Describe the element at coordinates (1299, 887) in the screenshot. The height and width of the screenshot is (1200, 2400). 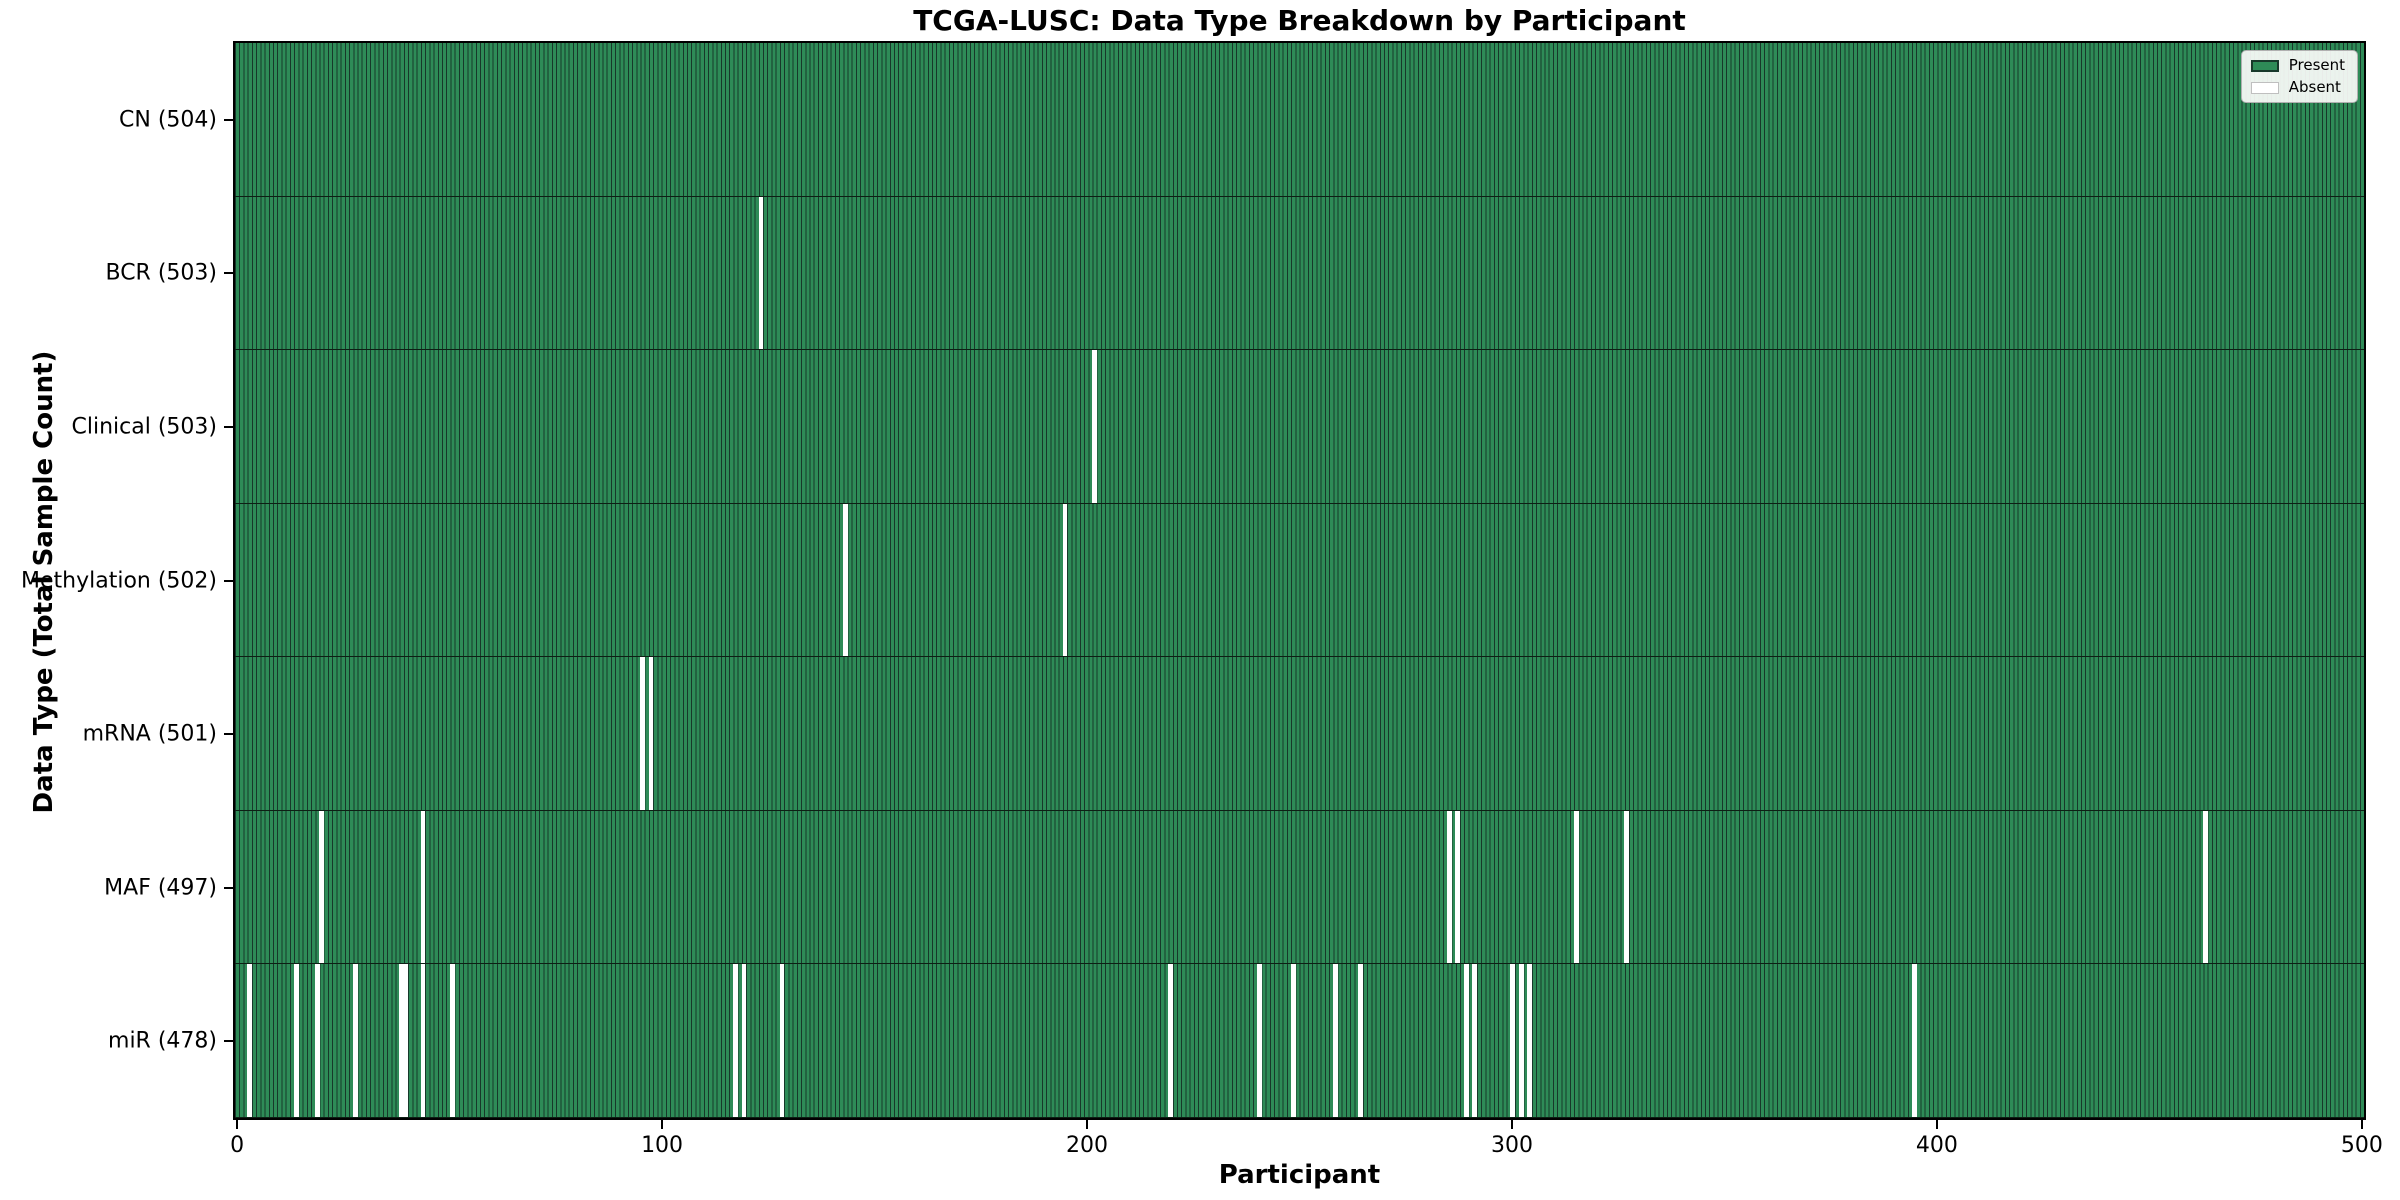
I see `row-strip-MAF` at that location.